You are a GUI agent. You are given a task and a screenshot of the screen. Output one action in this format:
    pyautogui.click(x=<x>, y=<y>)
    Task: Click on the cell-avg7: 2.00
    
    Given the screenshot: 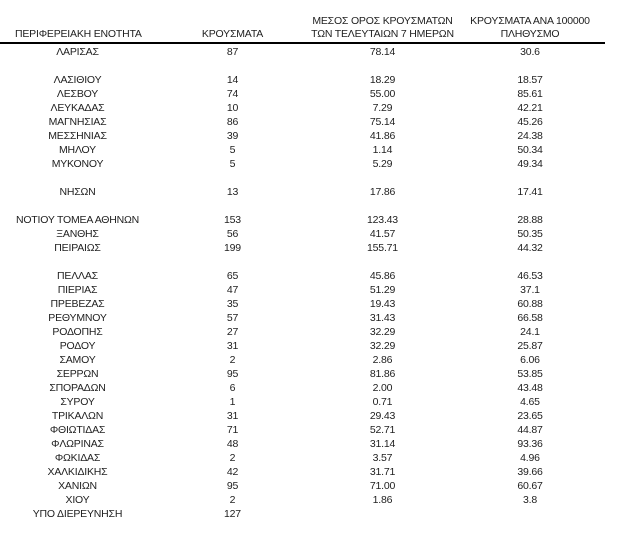 What is the action you would take?
    pyautogui.click(x=382, y=388)
    